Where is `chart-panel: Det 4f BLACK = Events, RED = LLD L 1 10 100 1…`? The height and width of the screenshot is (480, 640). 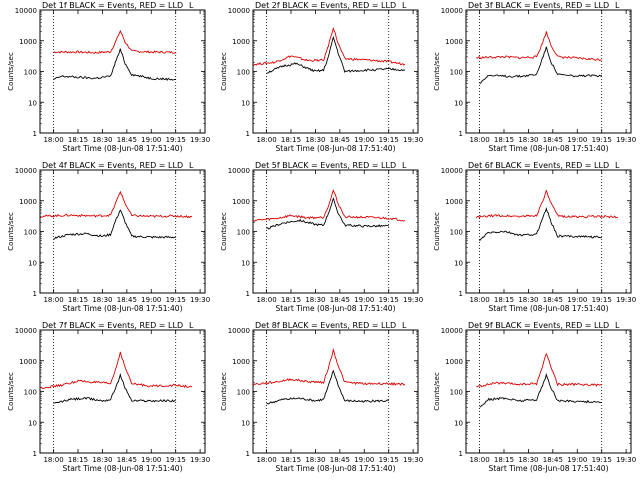
chart-panel: Det 4f BLACK = Events, RED = LLD L 1 10 100 1… is located at coordinates (108, 237).